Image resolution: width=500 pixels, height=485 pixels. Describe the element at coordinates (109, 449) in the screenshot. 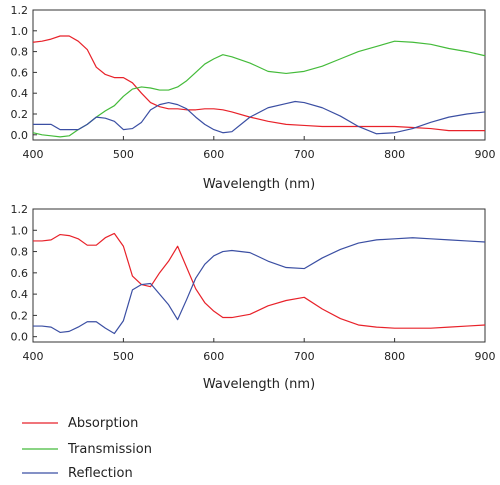

I see `legend-label-transmission: Transmission` at that location.